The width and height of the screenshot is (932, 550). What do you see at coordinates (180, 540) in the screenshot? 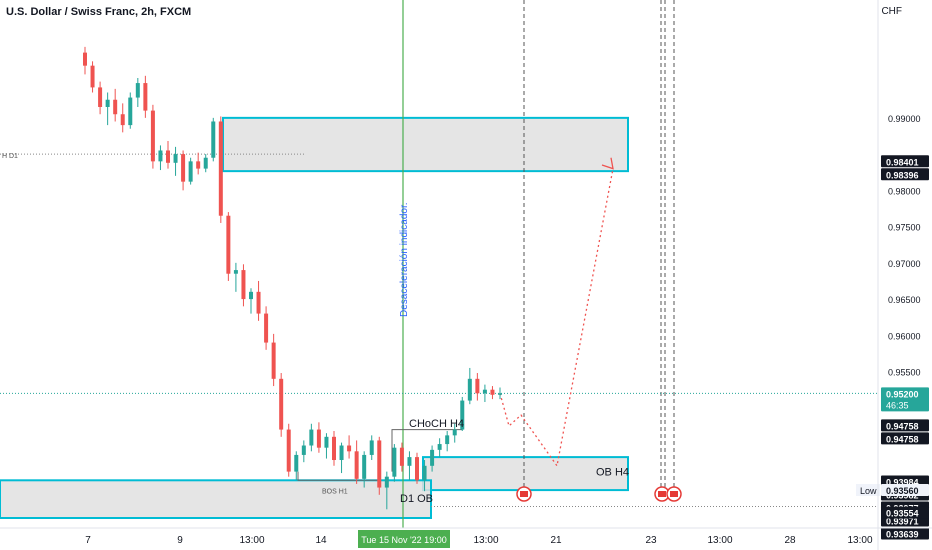
I see `x-tick-label: 9` at bounding box center [180, 540].